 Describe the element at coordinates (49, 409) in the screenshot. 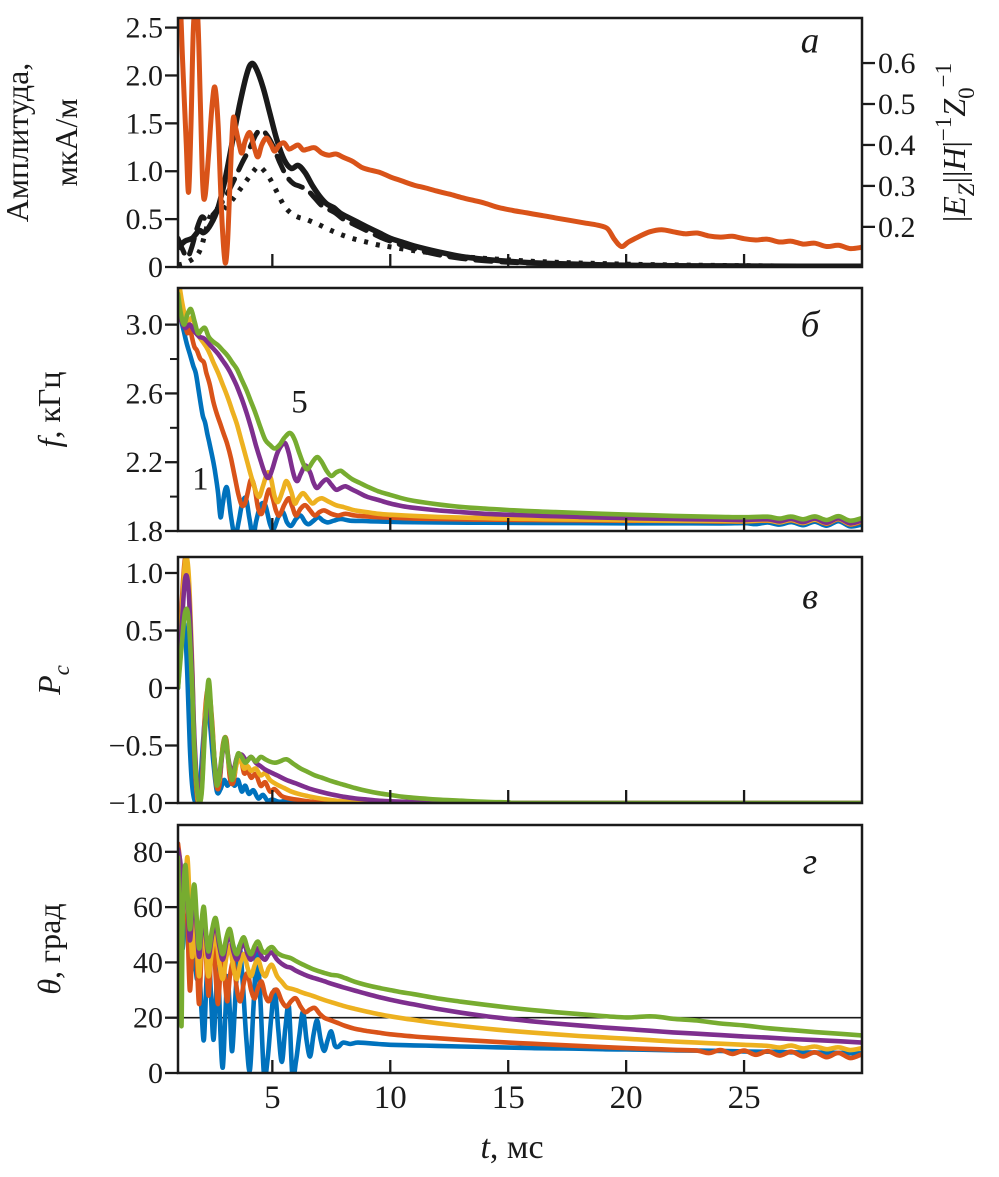

I see `panel-b-y-axis-title: f, кГц` at that location.